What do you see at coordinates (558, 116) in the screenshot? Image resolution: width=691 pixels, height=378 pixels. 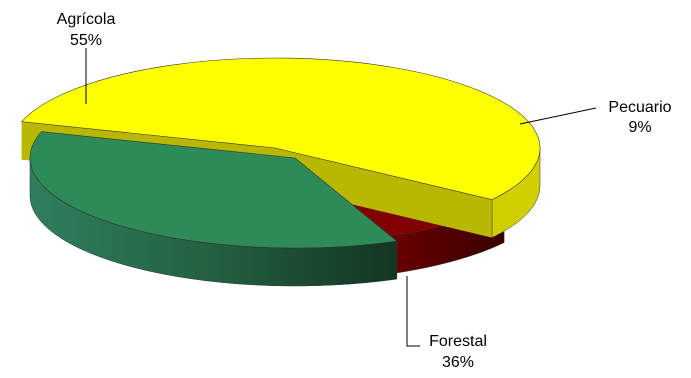 I see `leader-line-pecuario` at bounding box center [558, 116].